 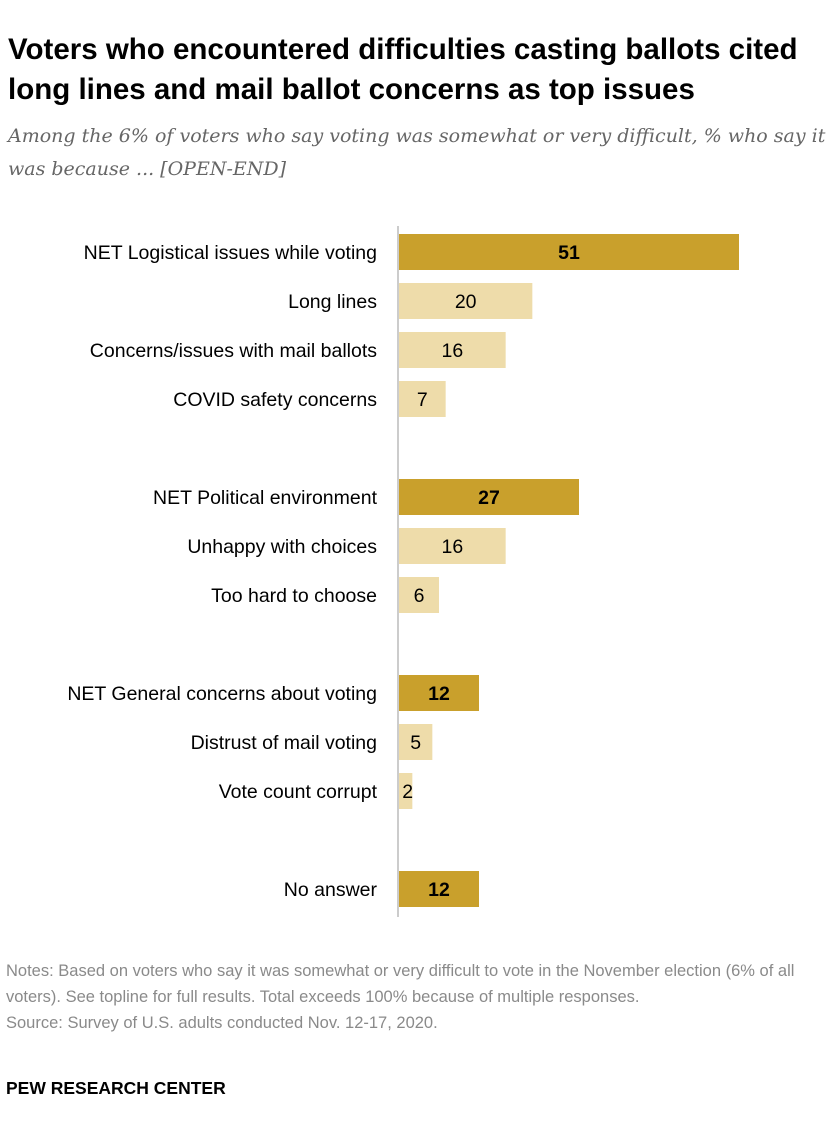 I want to click on value-label: 2, so click(x=407, y=792).